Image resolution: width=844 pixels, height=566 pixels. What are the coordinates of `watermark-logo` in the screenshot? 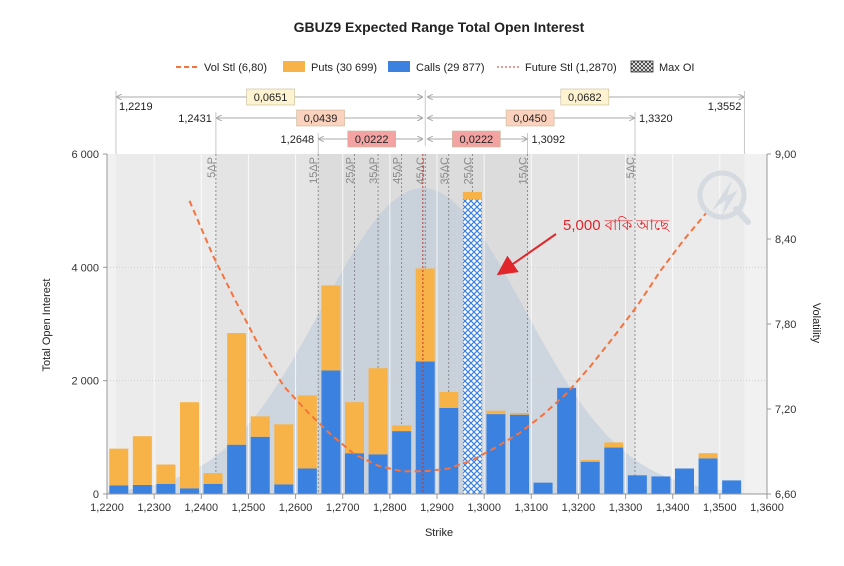 It's located at (724, 197).